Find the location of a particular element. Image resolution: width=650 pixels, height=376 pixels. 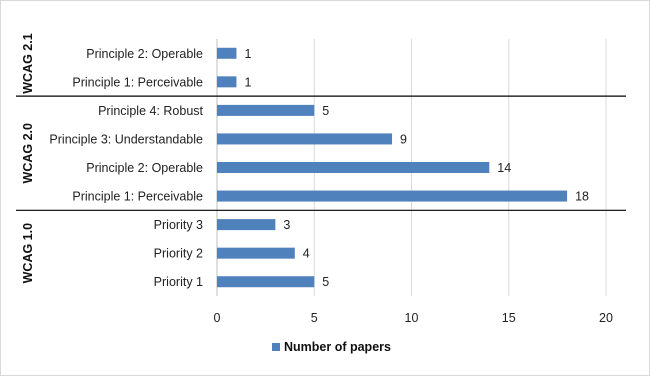

category-label: Priority 1 is located at coordinates (178, 282).